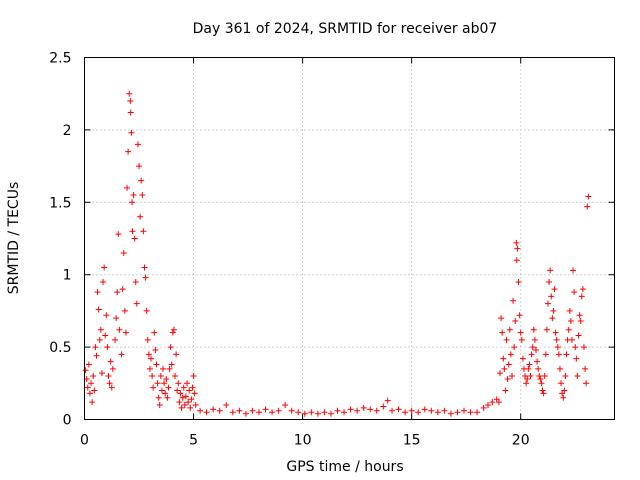 Image resolution: width=640 pixels, height=480 pixels. Describe the element at coordinates (521, 441) in the screenshot. I see `x-tick-label: 20` at that location.